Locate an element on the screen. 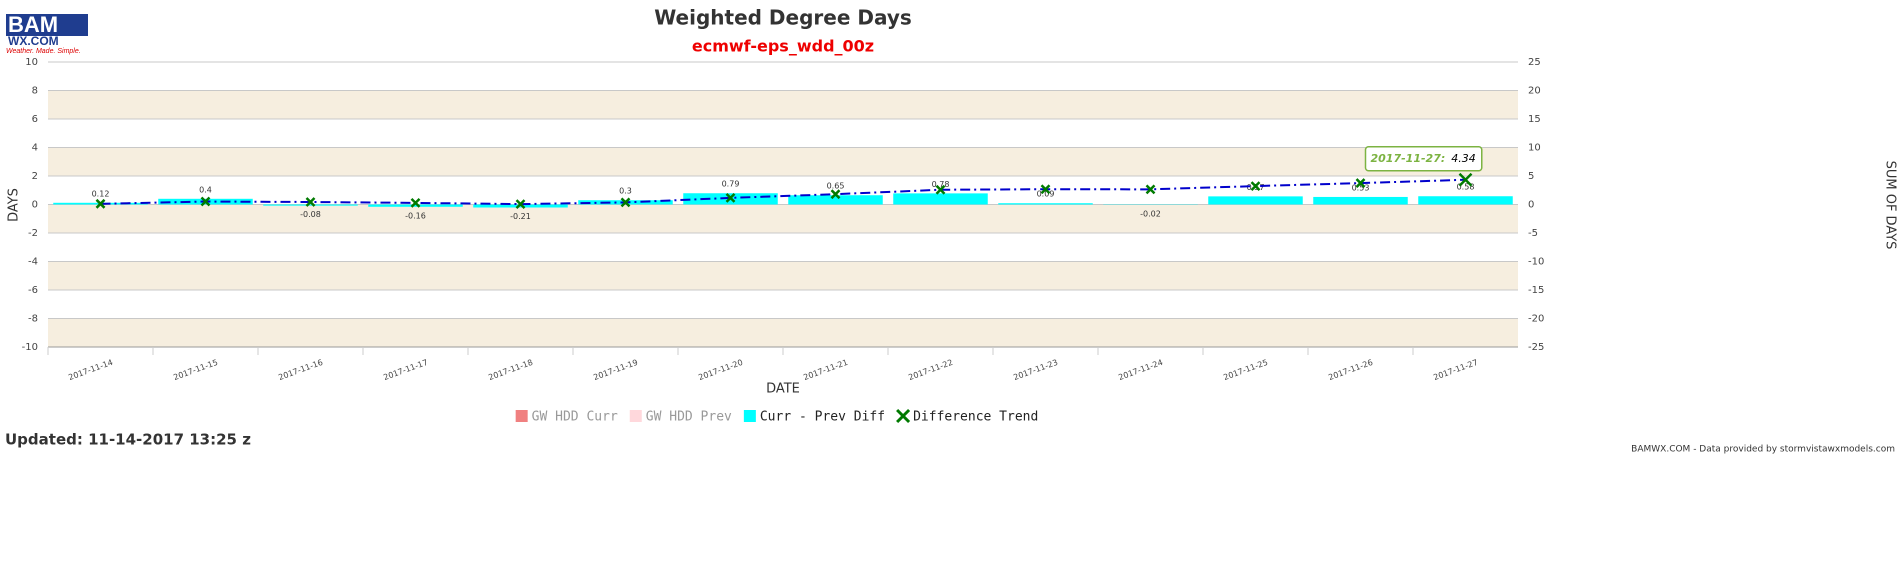 This screenshot has width=1903, height=561. legend-marker is located at coordinates (903, 416).